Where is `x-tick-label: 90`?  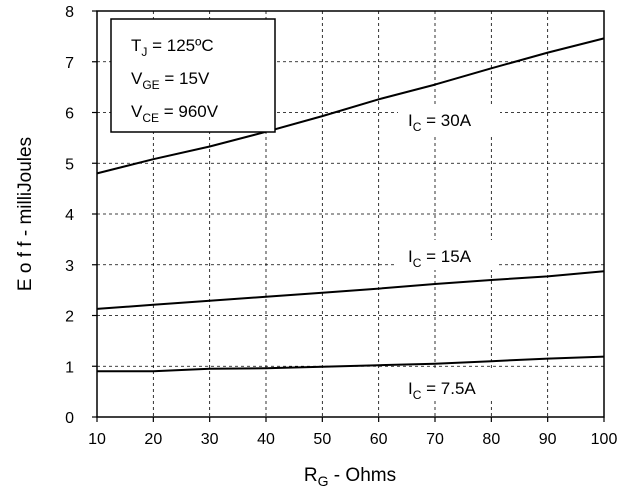
x-tick-label: 90 is located at coordinates (548, 439).